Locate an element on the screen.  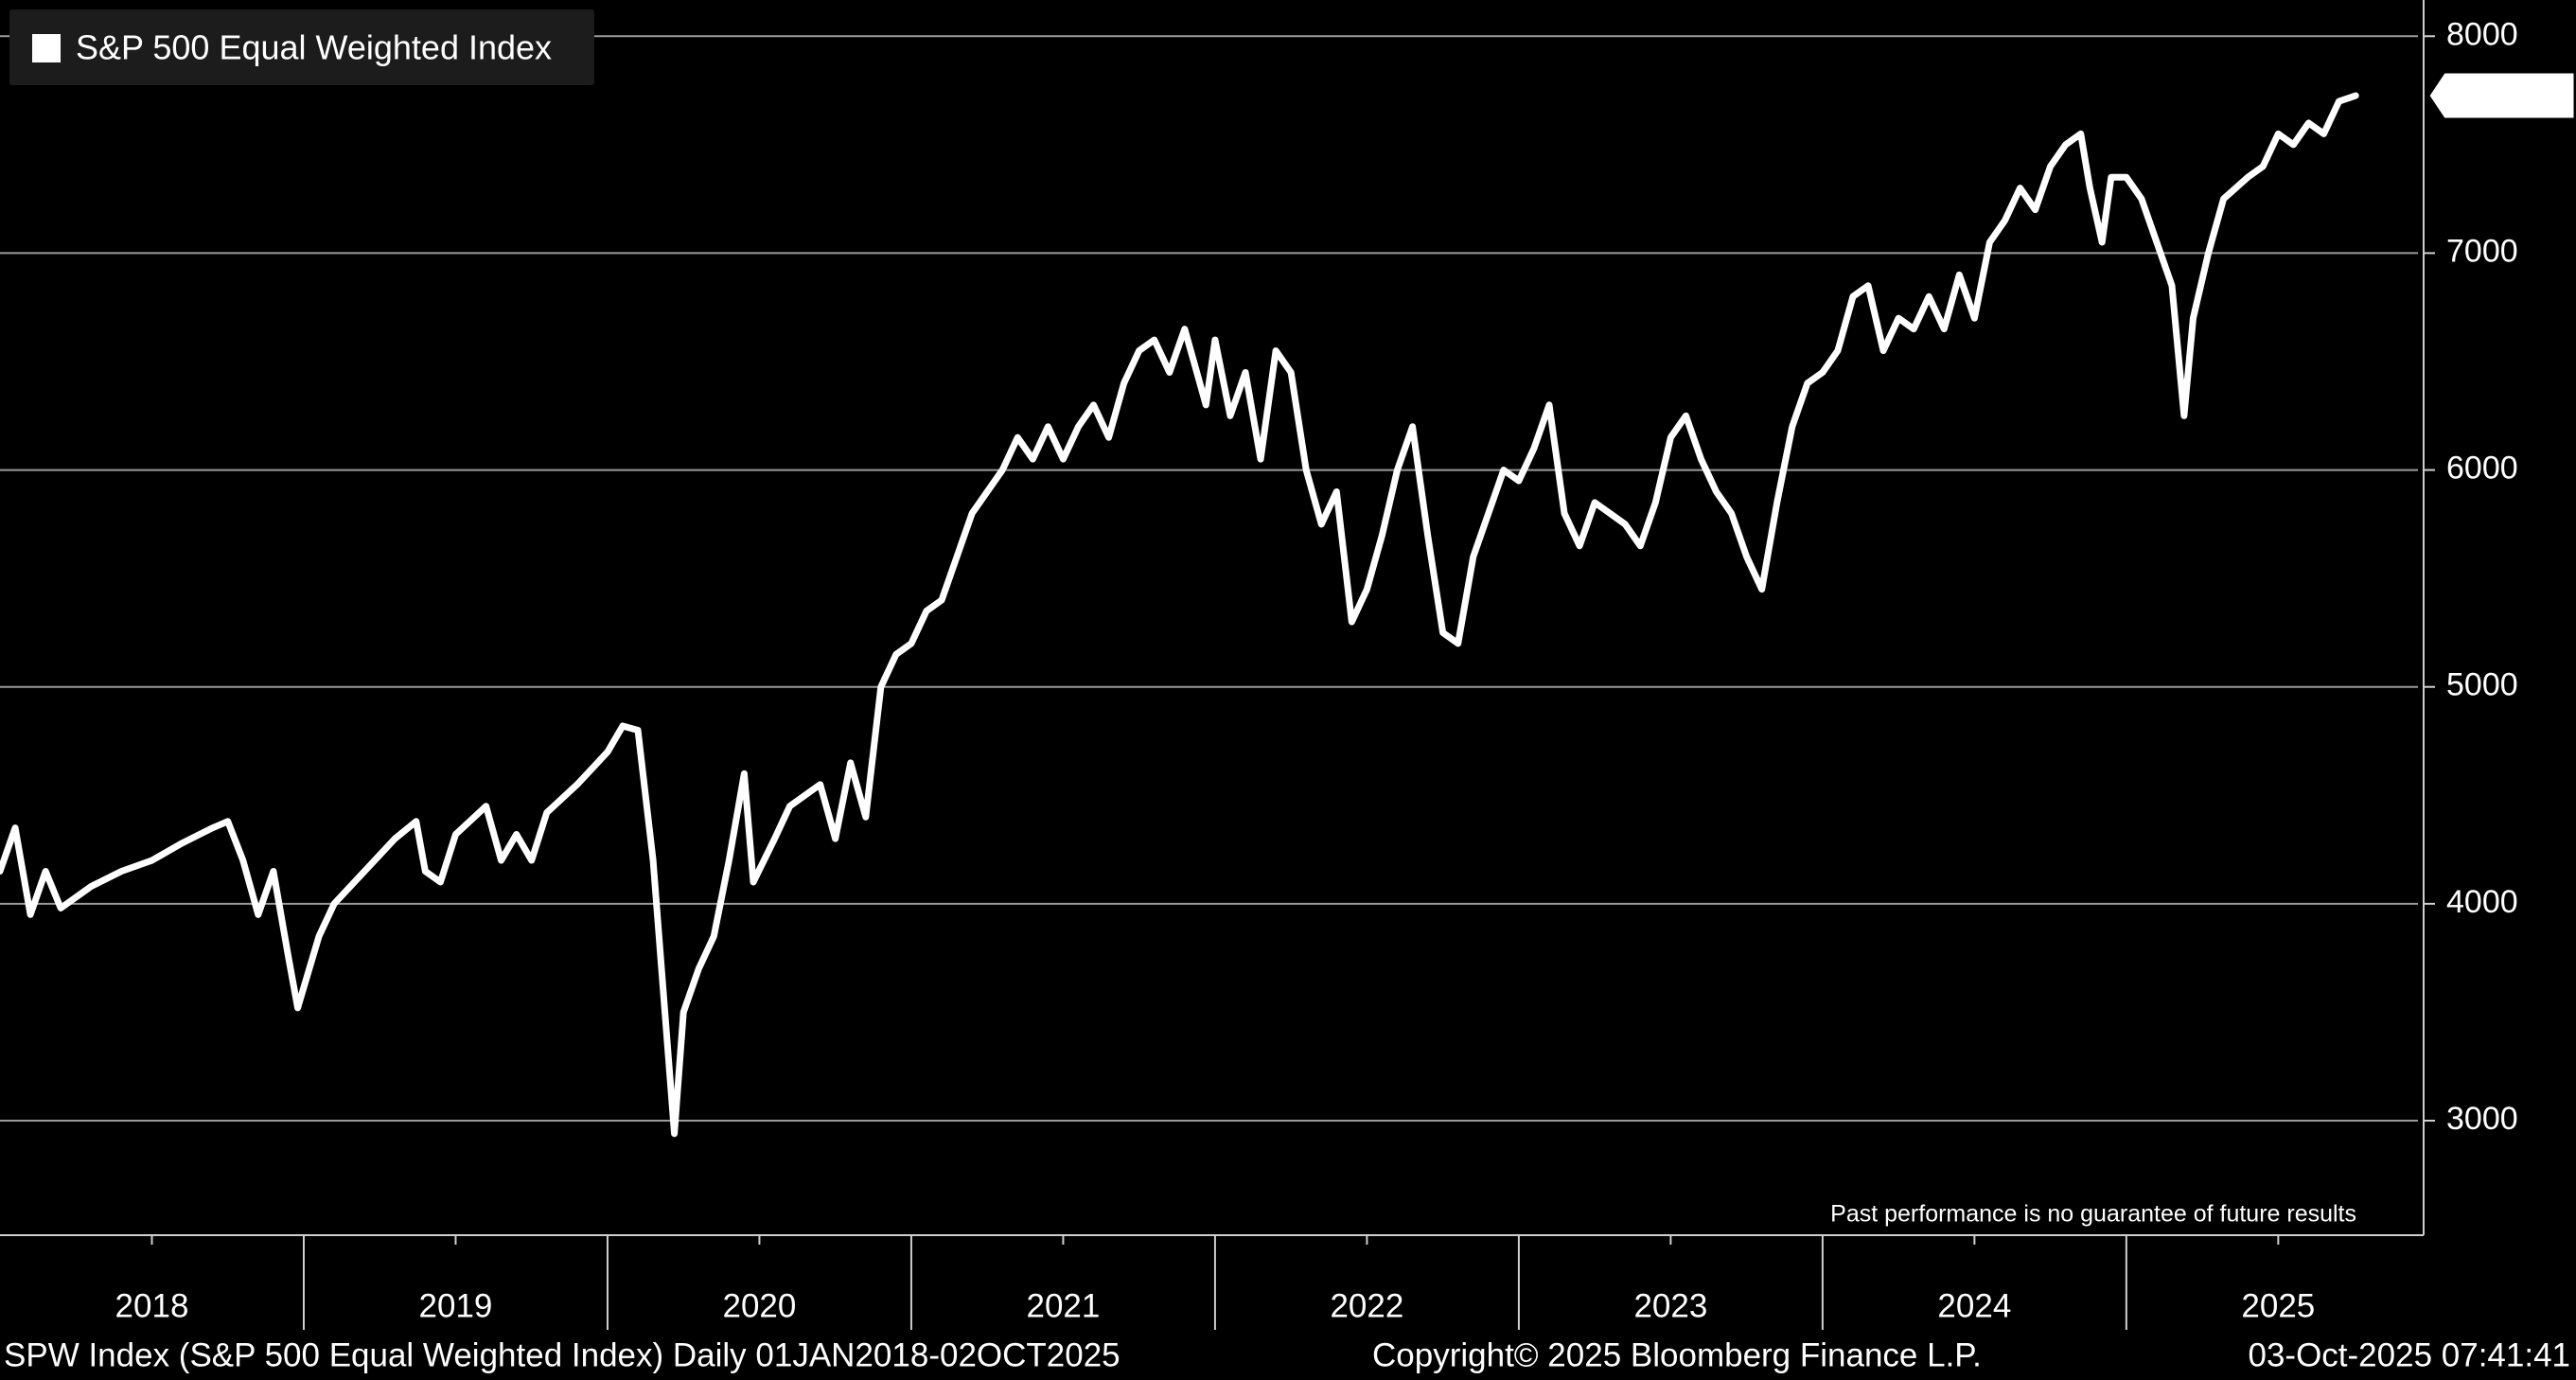
y-tick-label: 8000 is located at coordinates (2482, 34).